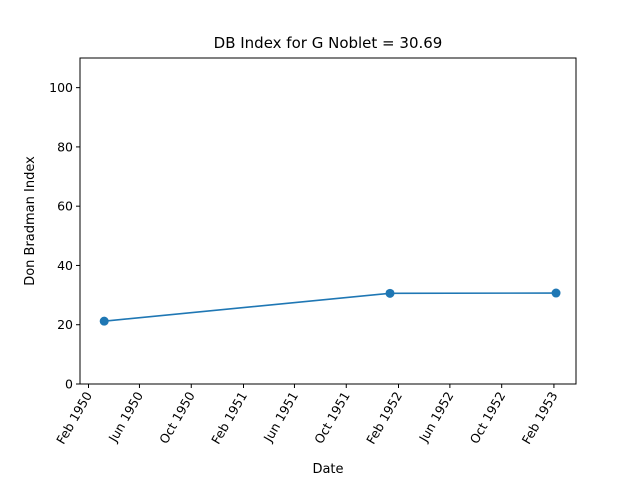 Image resolution: width=640 pixels, height=480 pixels. Describe the element at coordinates (64, 236) in the screenshot. I see `y-axis: 0 20 40 60 80 100` at that location.